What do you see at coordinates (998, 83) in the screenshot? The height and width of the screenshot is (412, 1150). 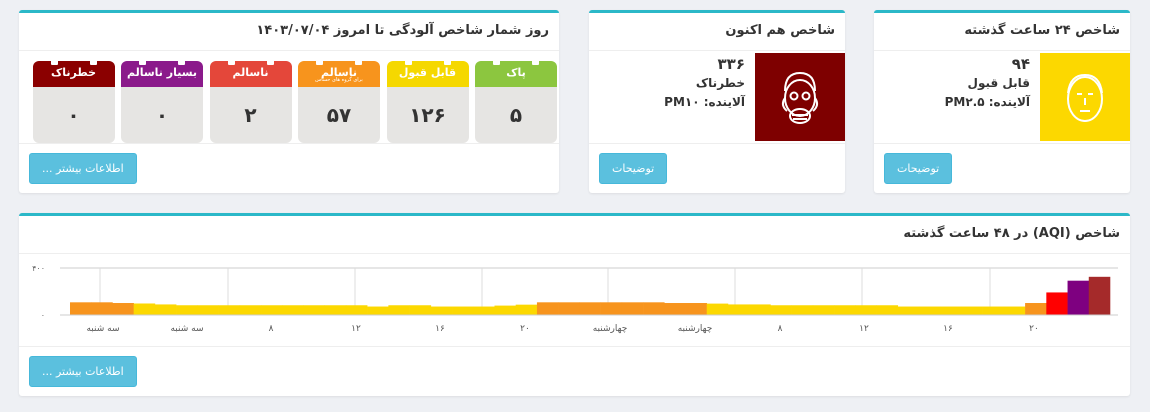 I see `aqi-status: قابل قبول` at bounding box center [998, 83].